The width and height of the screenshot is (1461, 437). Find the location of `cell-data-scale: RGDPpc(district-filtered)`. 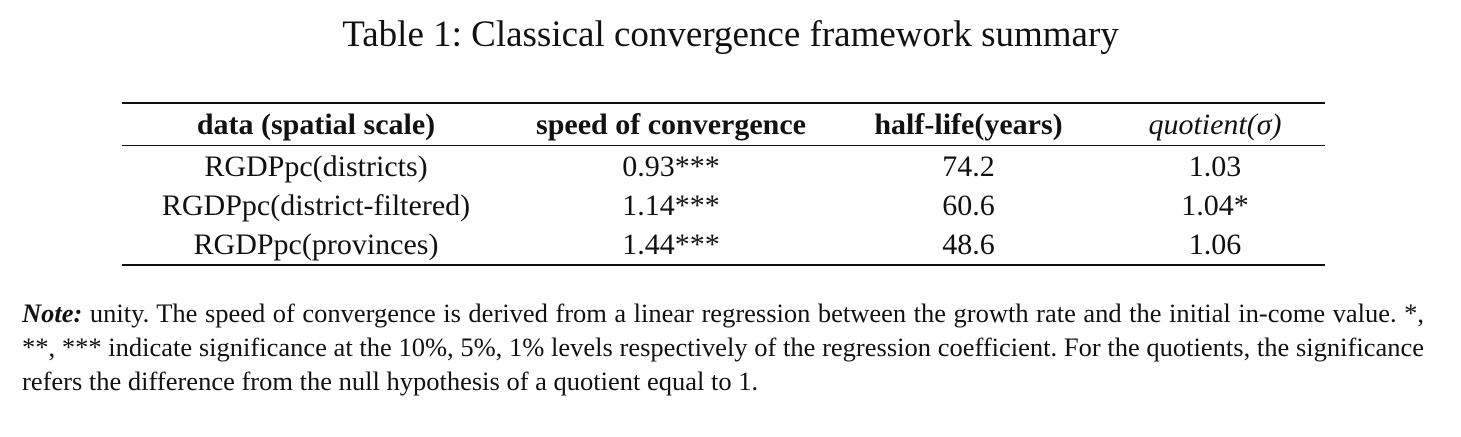

cell-data-scale: RGDPpc(district-filtered) is located at coordinates (316, 205).